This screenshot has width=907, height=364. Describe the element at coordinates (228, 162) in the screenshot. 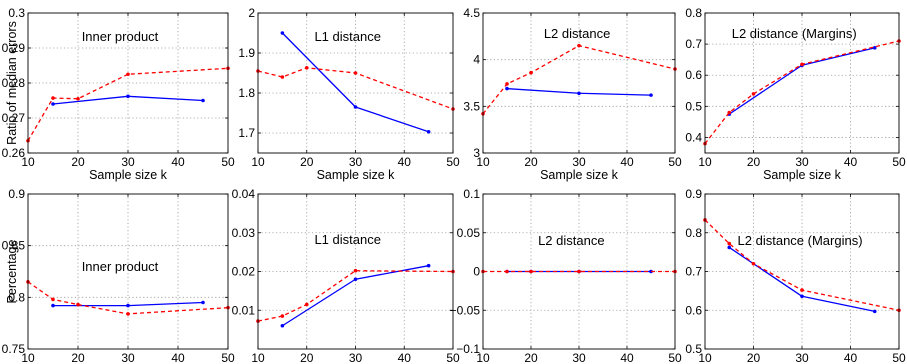

I see `panel-1-x-tick-label-4: 50` at that location.